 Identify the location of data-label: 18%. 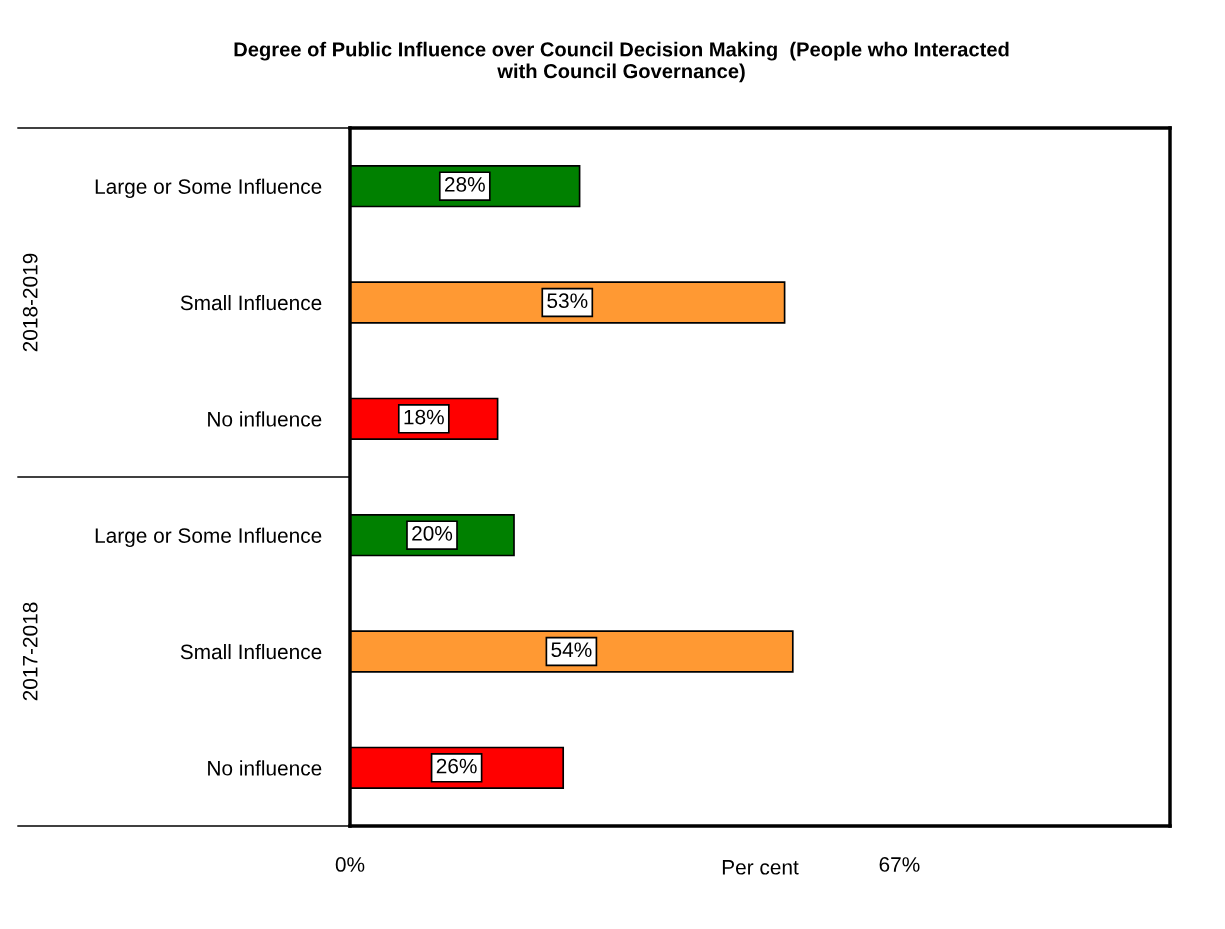
(424, 417).